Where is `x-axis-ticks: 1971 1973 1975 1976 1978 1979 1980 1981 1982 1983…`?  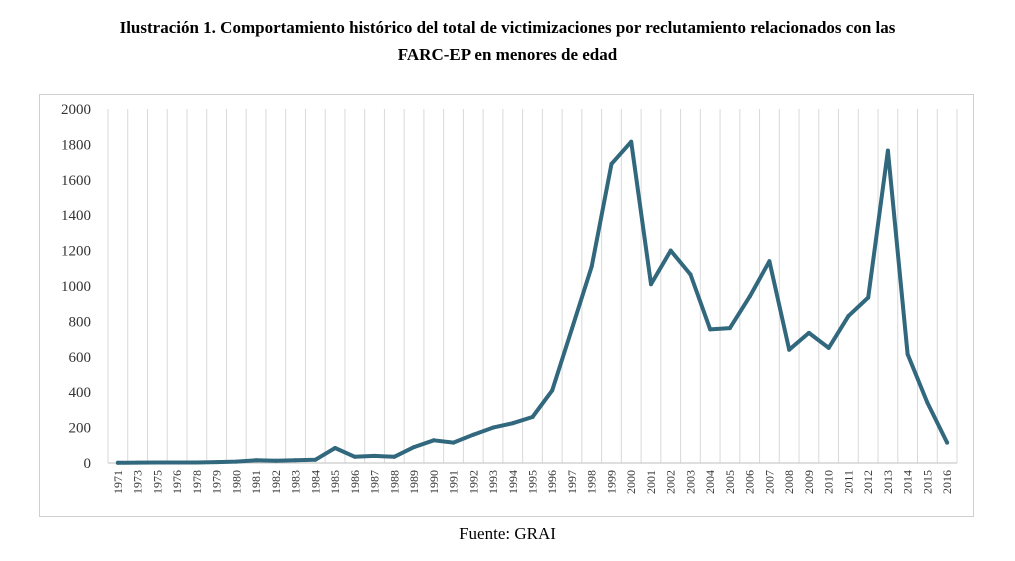 x-axis-ticks: 1971 1973 1975 1976 1978 1979 1980 1981 1982 1983… is located at coordinates (532, 482).